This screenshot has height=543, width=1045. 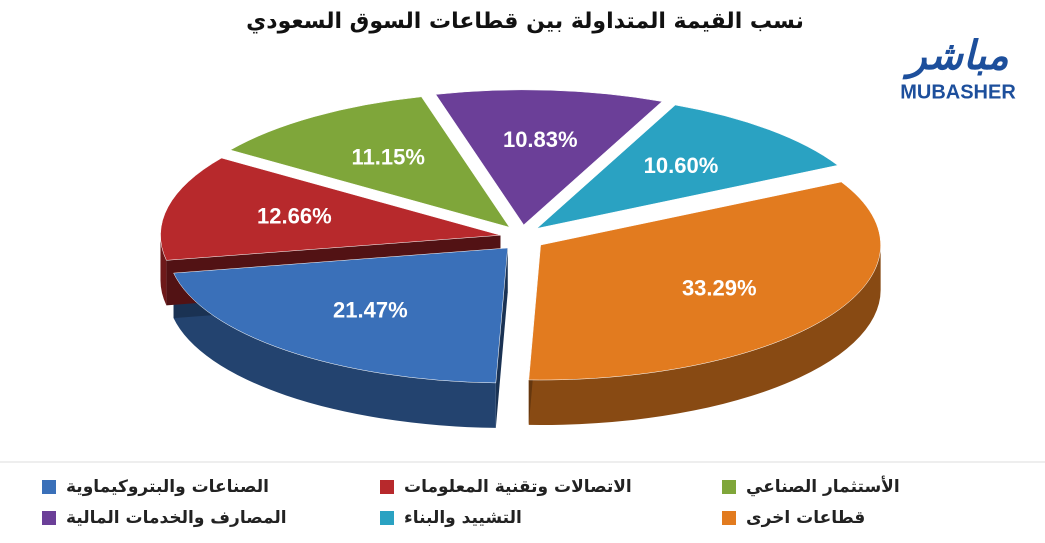 What do you see at coordinates (540, 139) in the screenshot?
I see `slice-label: 10.83%` at bounding box center [540, 139].